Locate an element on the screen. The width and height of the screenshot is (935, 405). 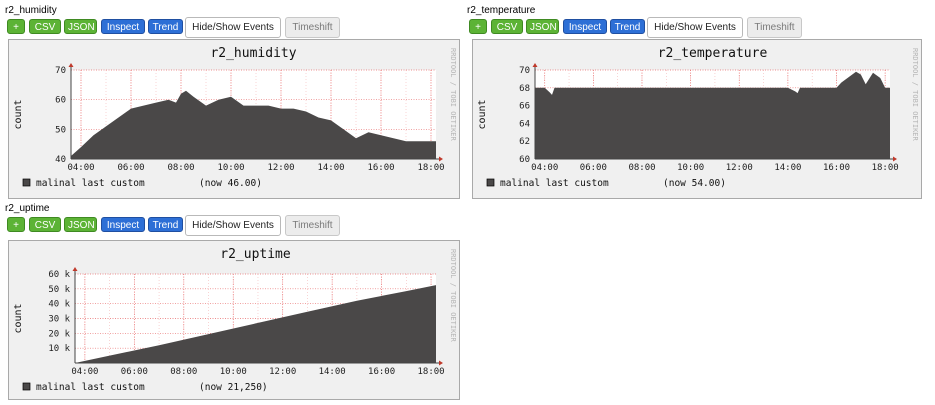
y-tick-label: 50 k is located at coordinates (59, 290).